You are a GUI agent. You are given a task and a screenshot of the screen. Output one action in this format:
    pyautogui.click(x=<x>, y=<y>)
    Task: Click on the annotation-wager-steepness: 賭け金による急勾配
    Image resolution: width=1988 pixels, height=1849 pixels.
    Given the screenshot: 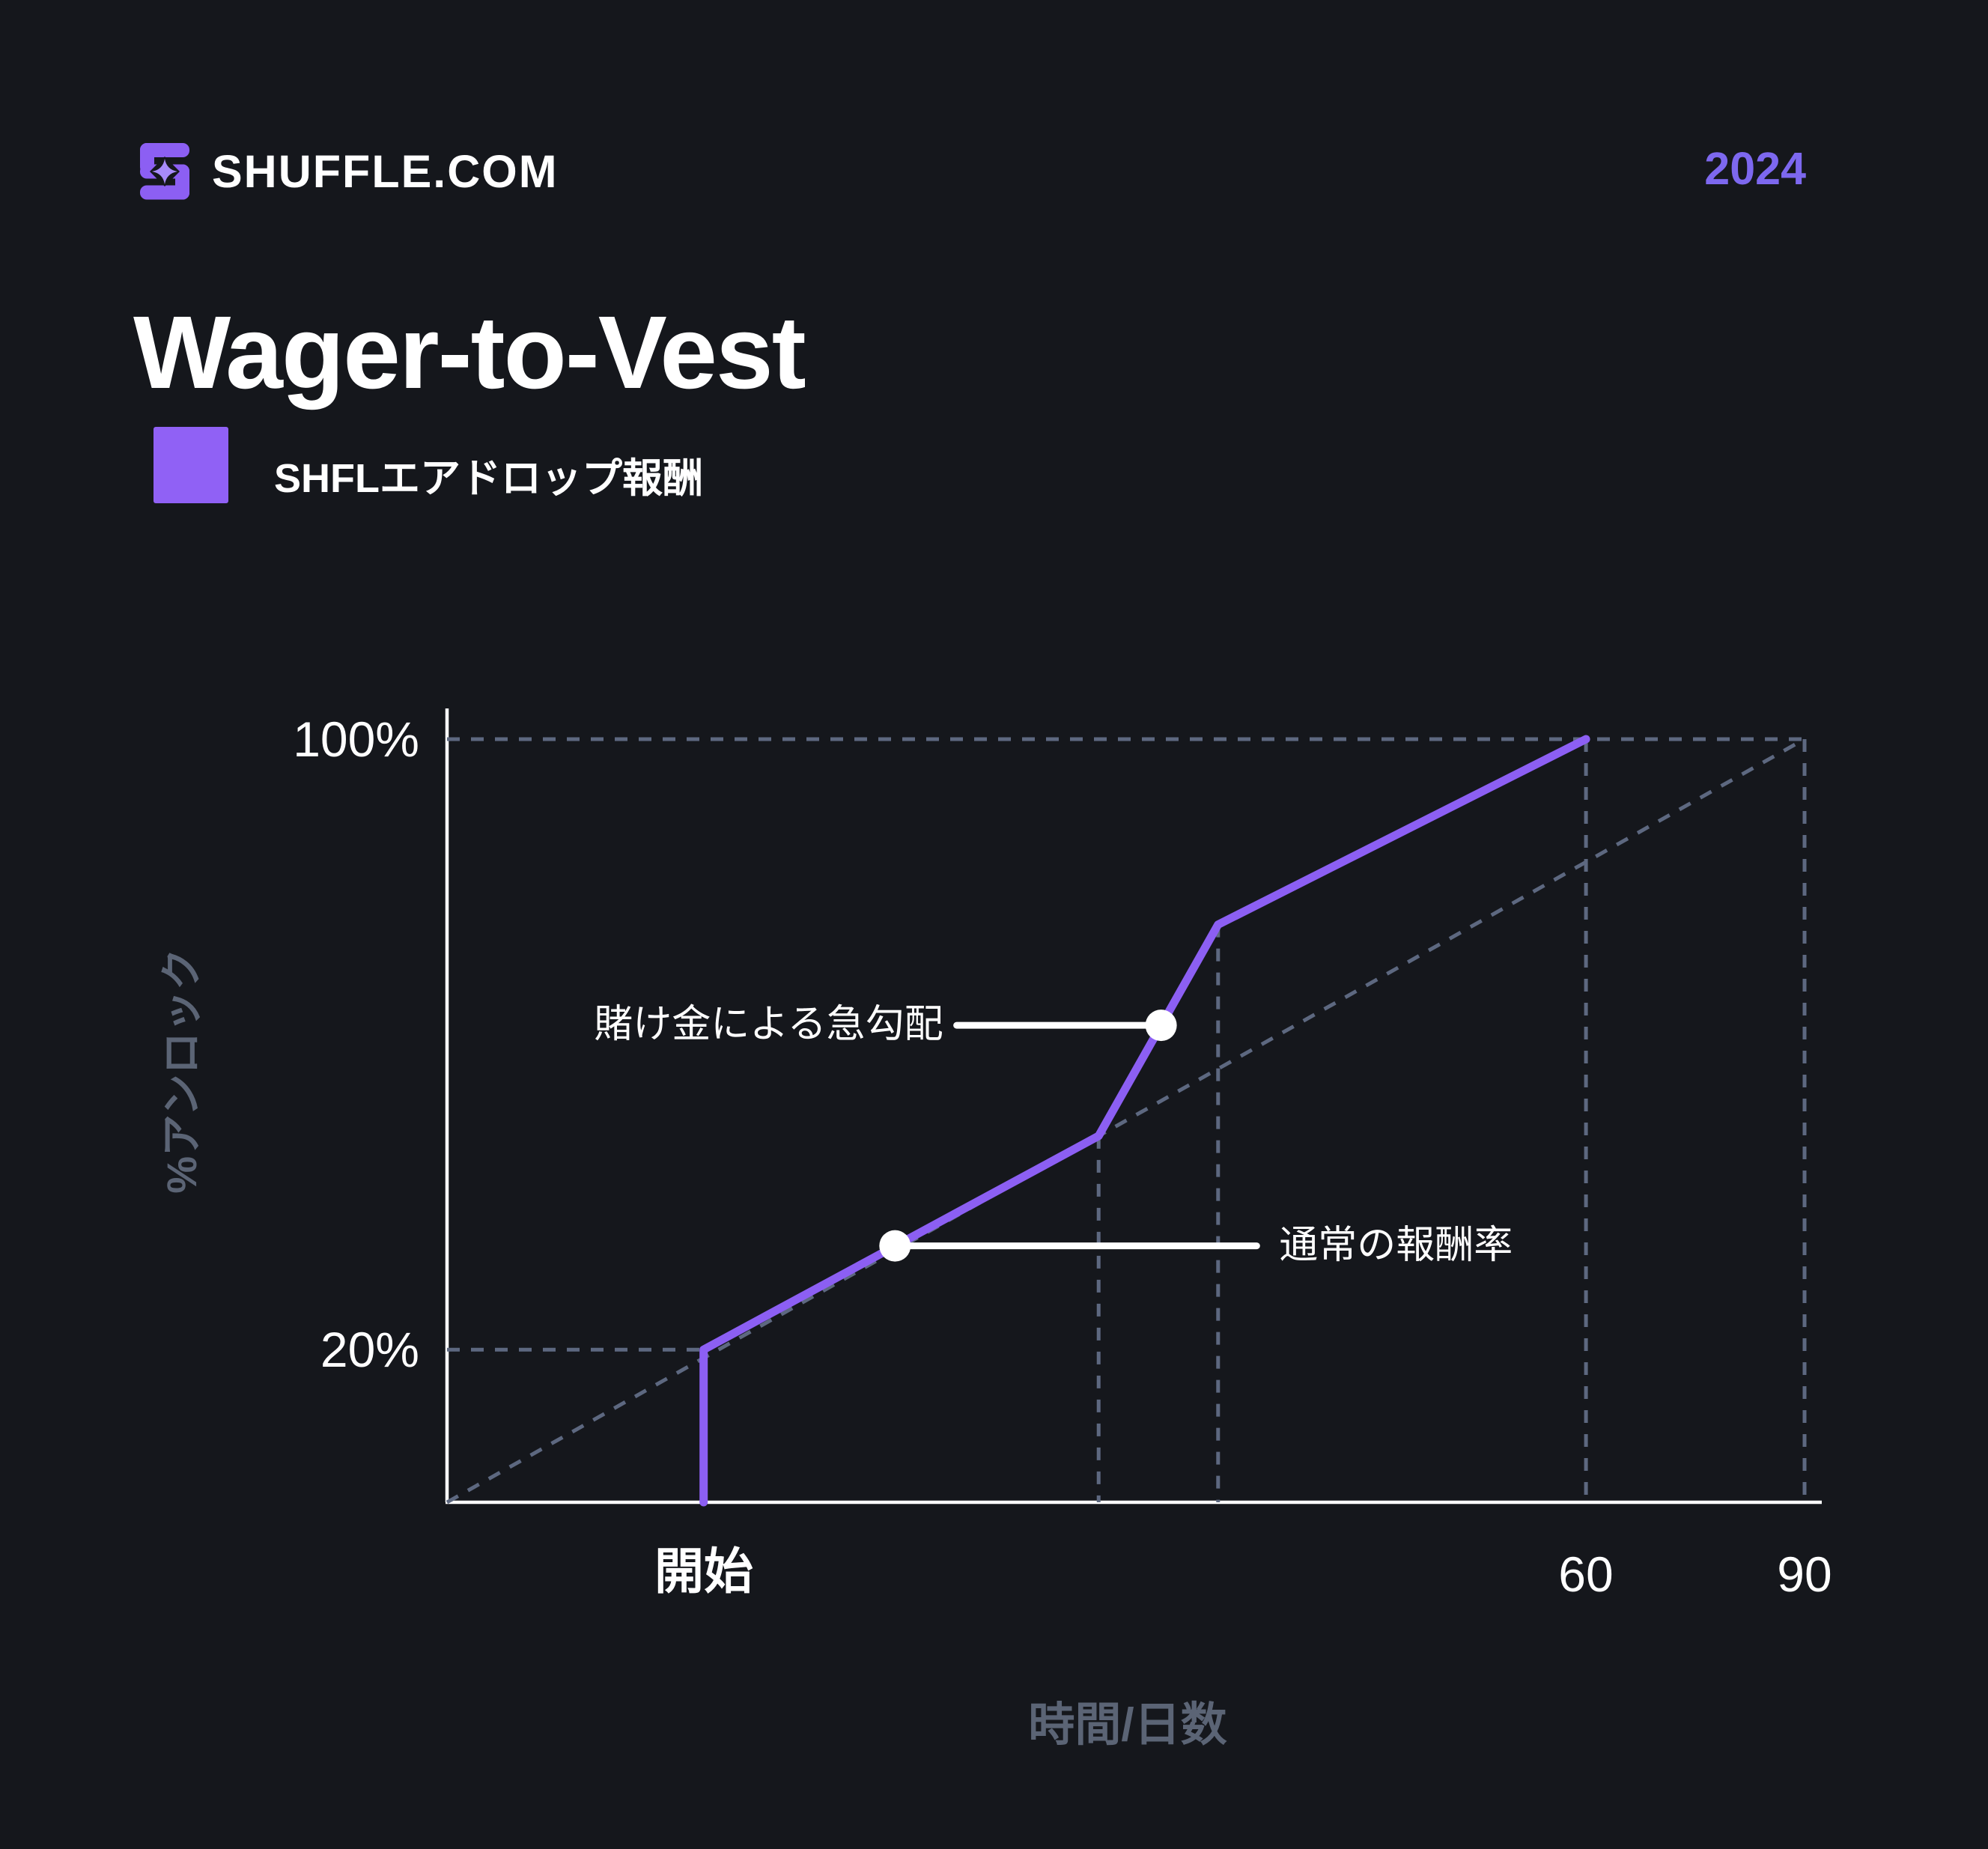 What is the action you would take?
    pyautogui.click(x=768, y=1025)
    